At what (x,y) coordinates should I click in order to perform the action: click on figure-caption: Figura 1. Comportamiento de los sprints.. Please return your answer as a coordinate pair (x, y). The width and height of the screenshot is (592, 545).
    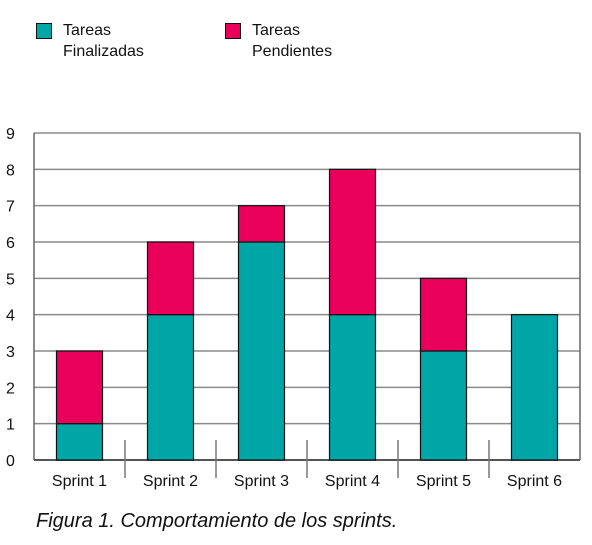
    Looking at the image, I should click on (217, 521).